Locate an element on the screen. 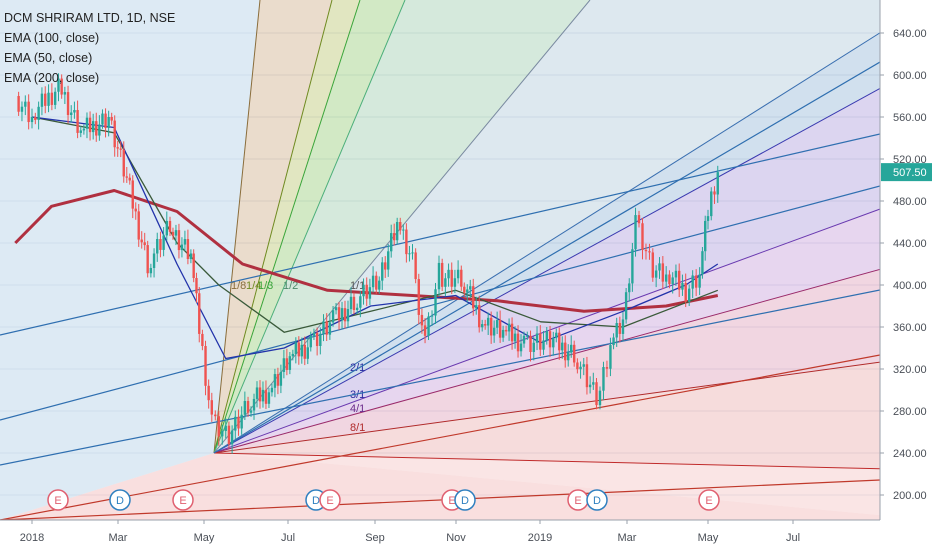 The height and width of the screenshot is (550, 932). gann-fan-label: 8/1 is located at coordinates (357, 428).